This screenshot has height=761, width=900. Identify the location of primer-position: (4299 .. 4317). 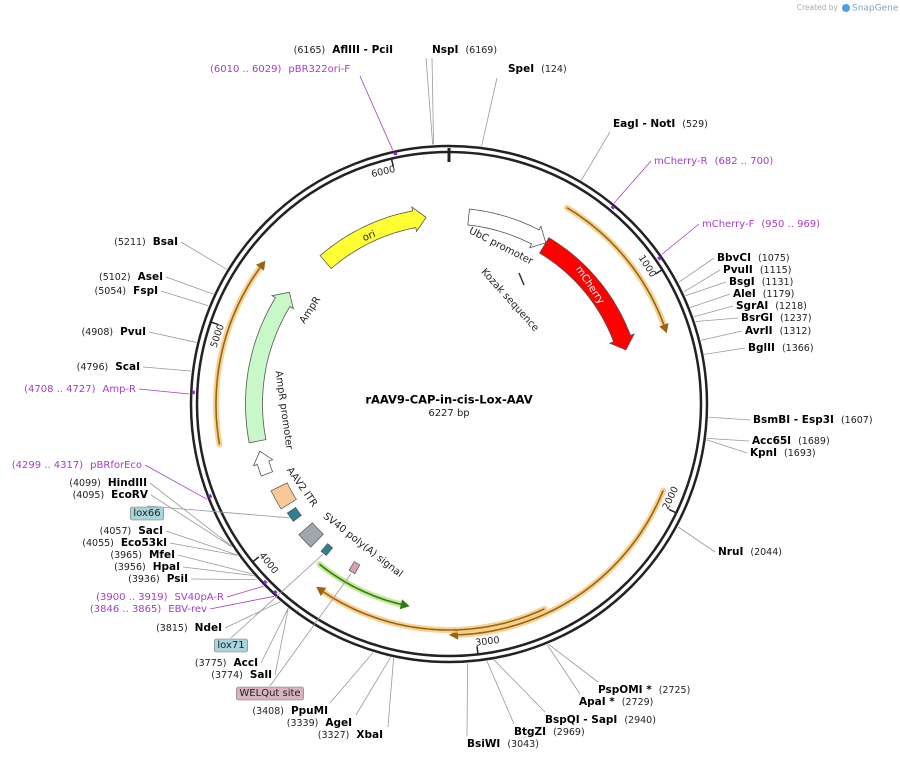
(48, 465).